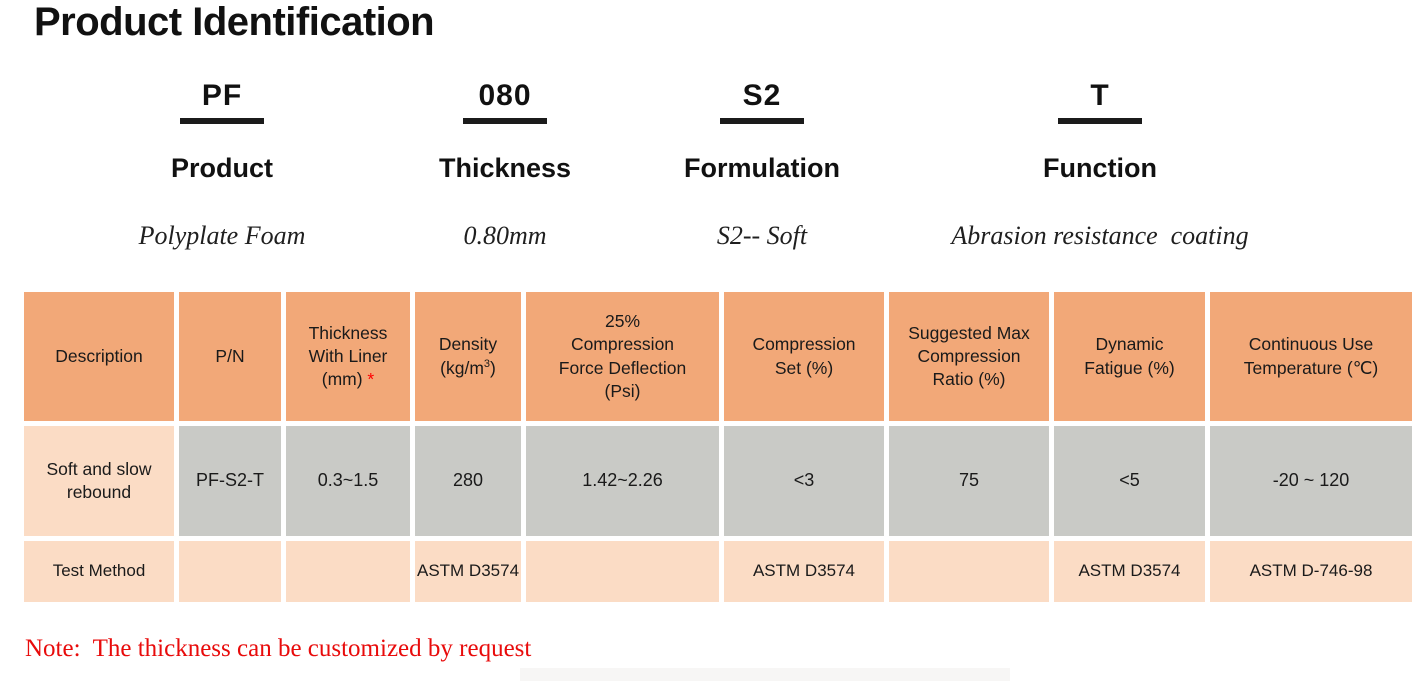  I want to click on segment-label-formulation: Formulation, so click(762, 168).